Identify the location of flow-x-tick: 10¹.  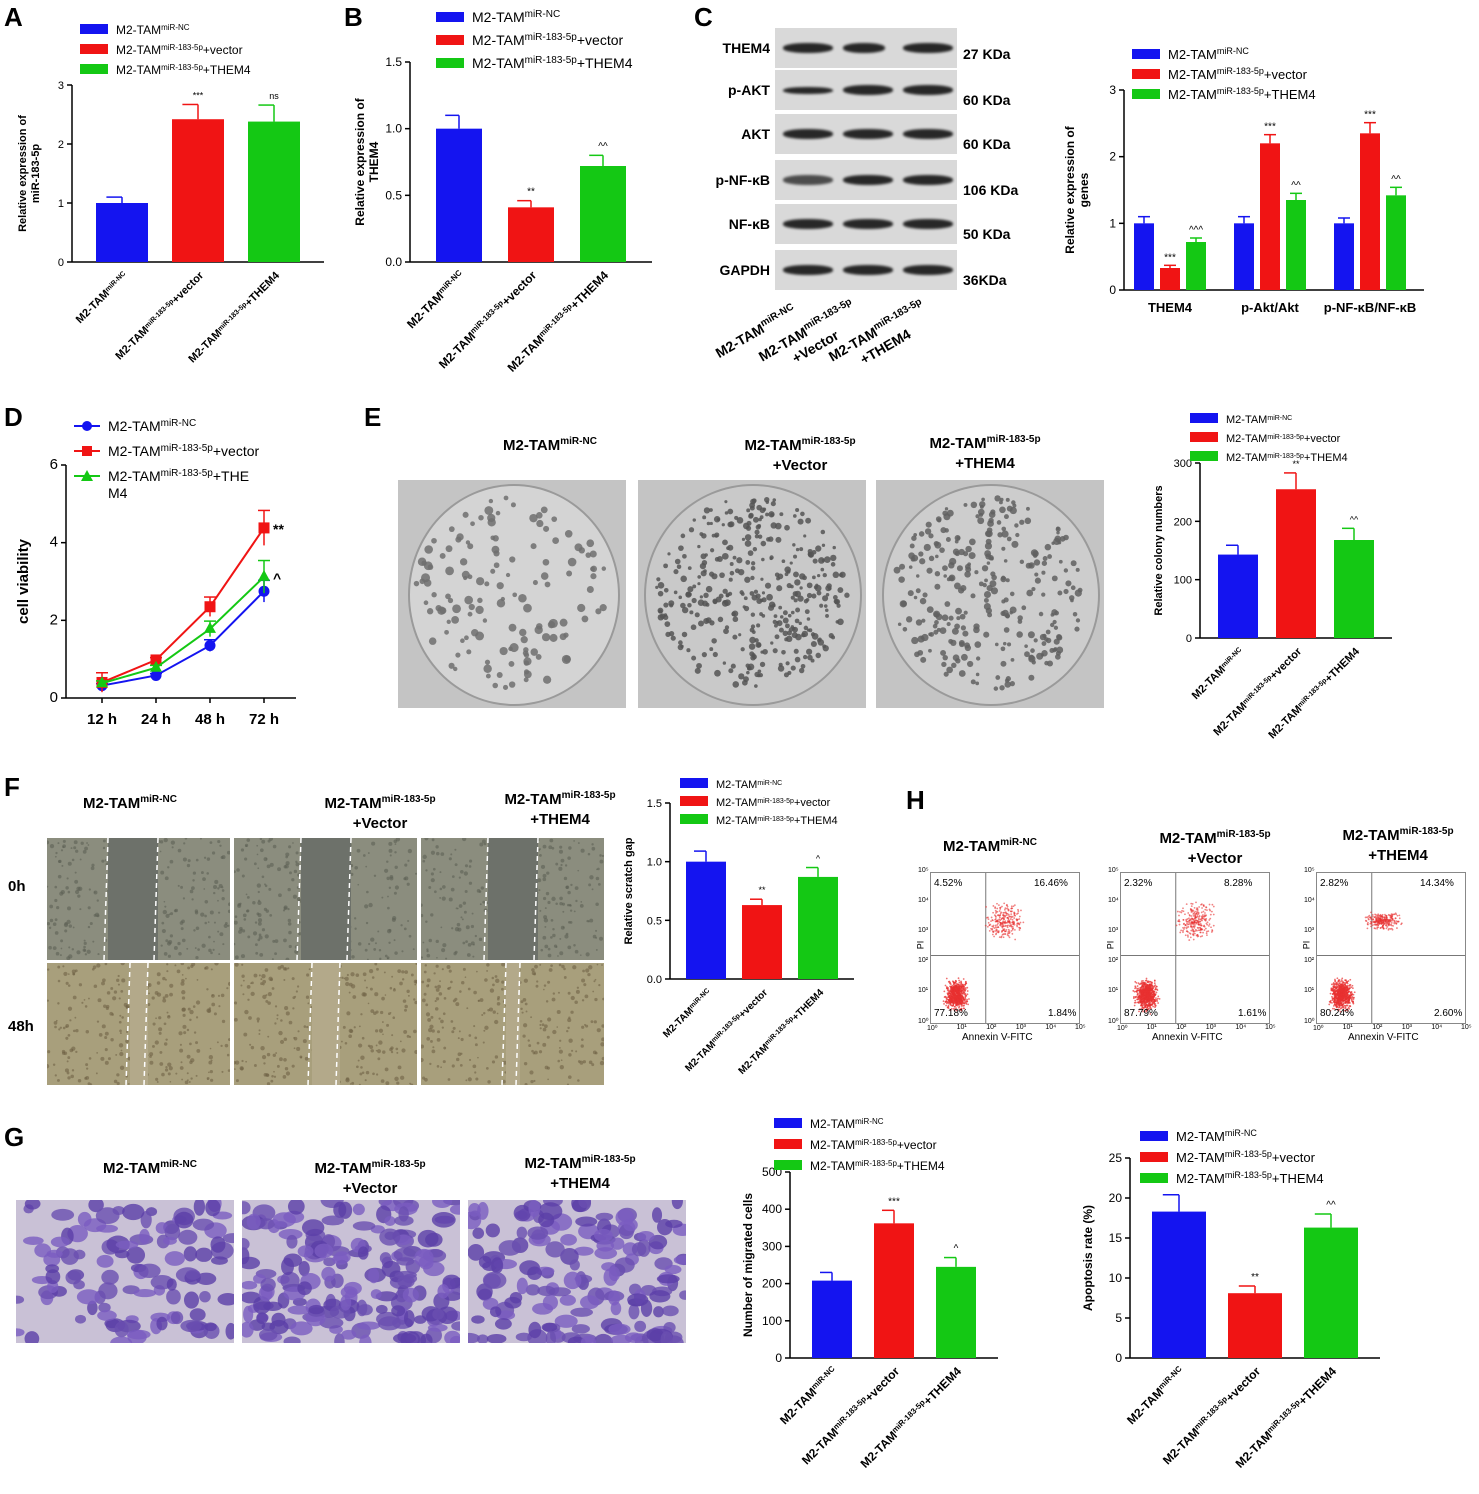
(961, 1027).